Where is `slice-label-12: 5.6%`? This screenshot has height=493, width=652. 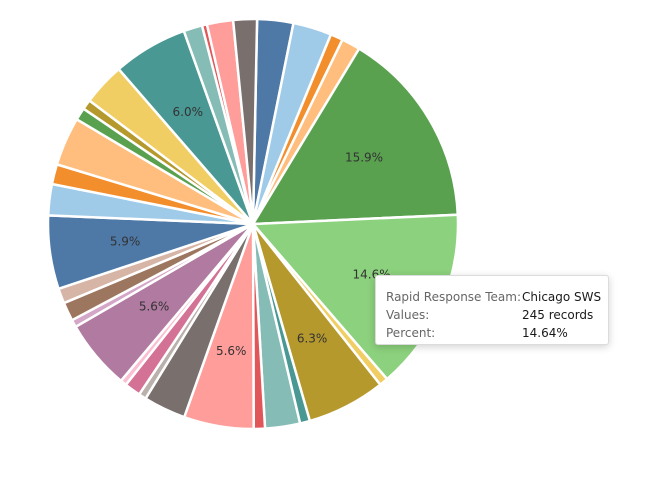
slice-label-12: 5.6% is located at coordinates (231, 351).